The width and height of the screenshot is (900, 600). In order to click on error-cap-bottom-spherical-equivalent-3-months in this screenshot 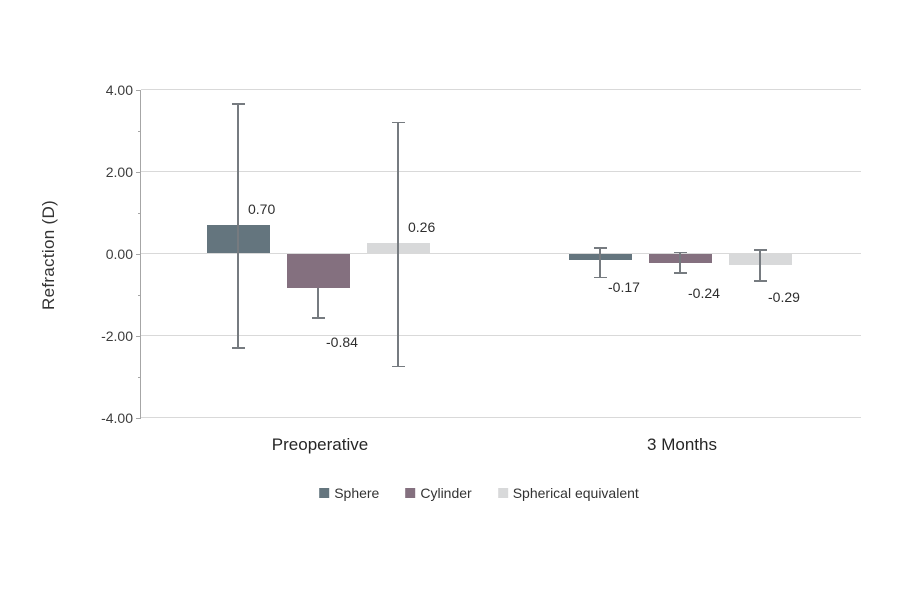, I will do `click(760, 281)`.